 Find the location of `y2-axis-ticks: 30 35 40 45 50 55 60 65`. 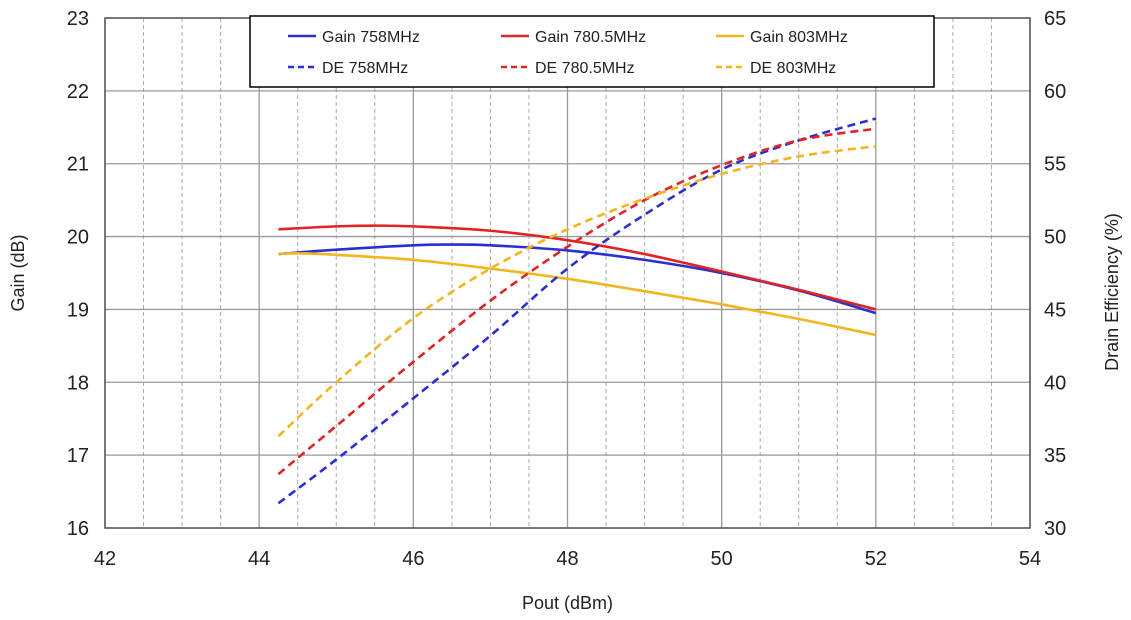

y2-axis-ticks: 30 35 40 45 50 55 60 65 is located at coordinates (1055, 274).